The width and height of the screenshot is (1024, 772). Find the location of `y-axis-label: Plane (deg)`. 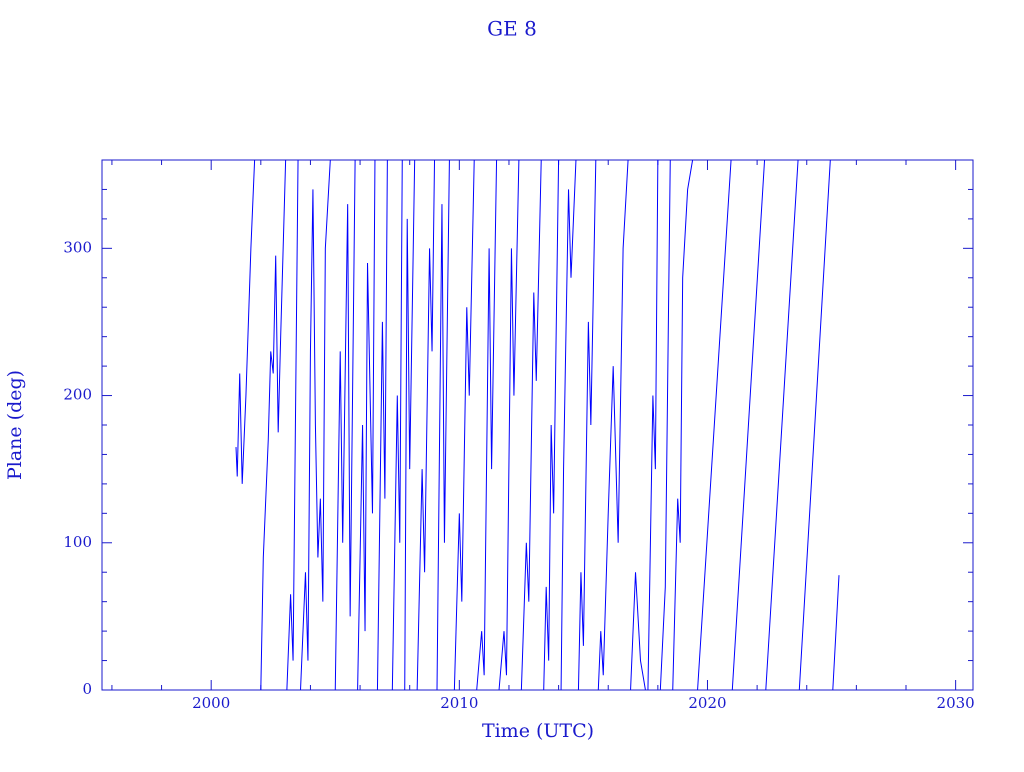

y-axis-label: Plane (deg) is located at coordinates (15, 425).